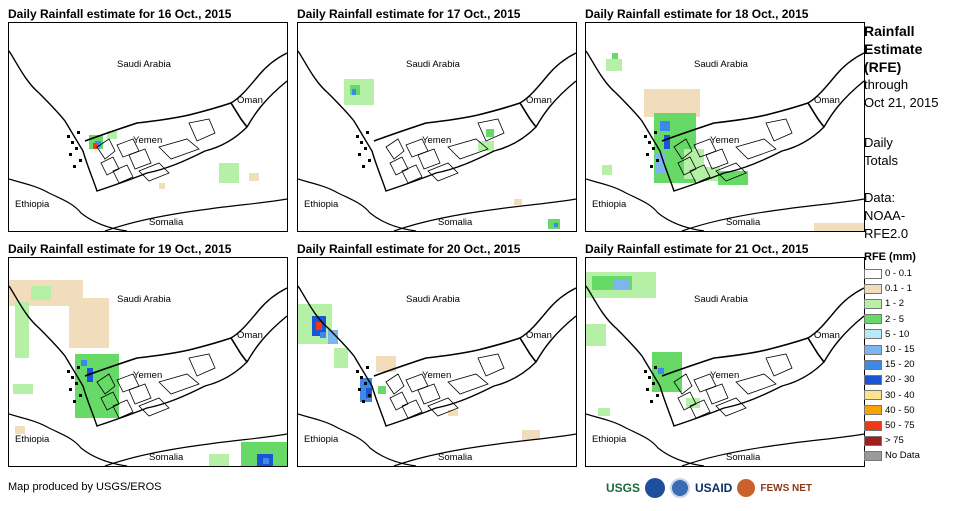 The image size is (967, 511). Describe the element at coordinates (680, 488) in the screenshot. I see `usda-seal-icon` at that location.